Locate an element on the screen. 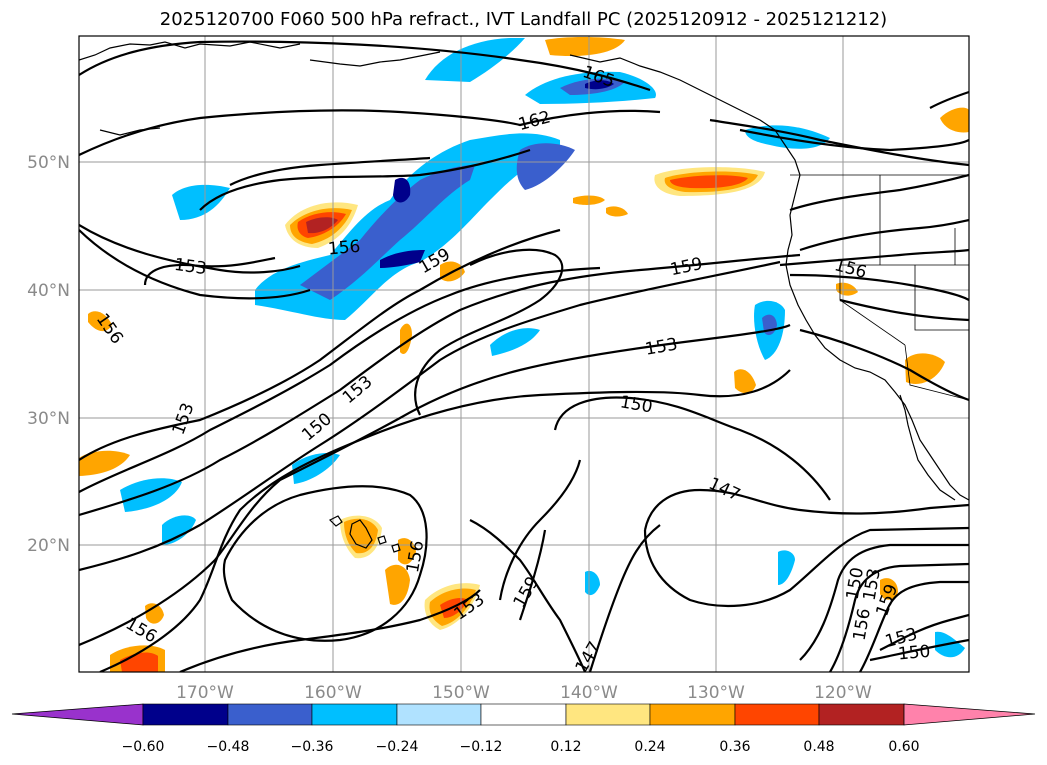 The image size is (1047, 765). latitude-labels: 50°N 40°N 30°N 20°N is located at coordinates (48, 354).